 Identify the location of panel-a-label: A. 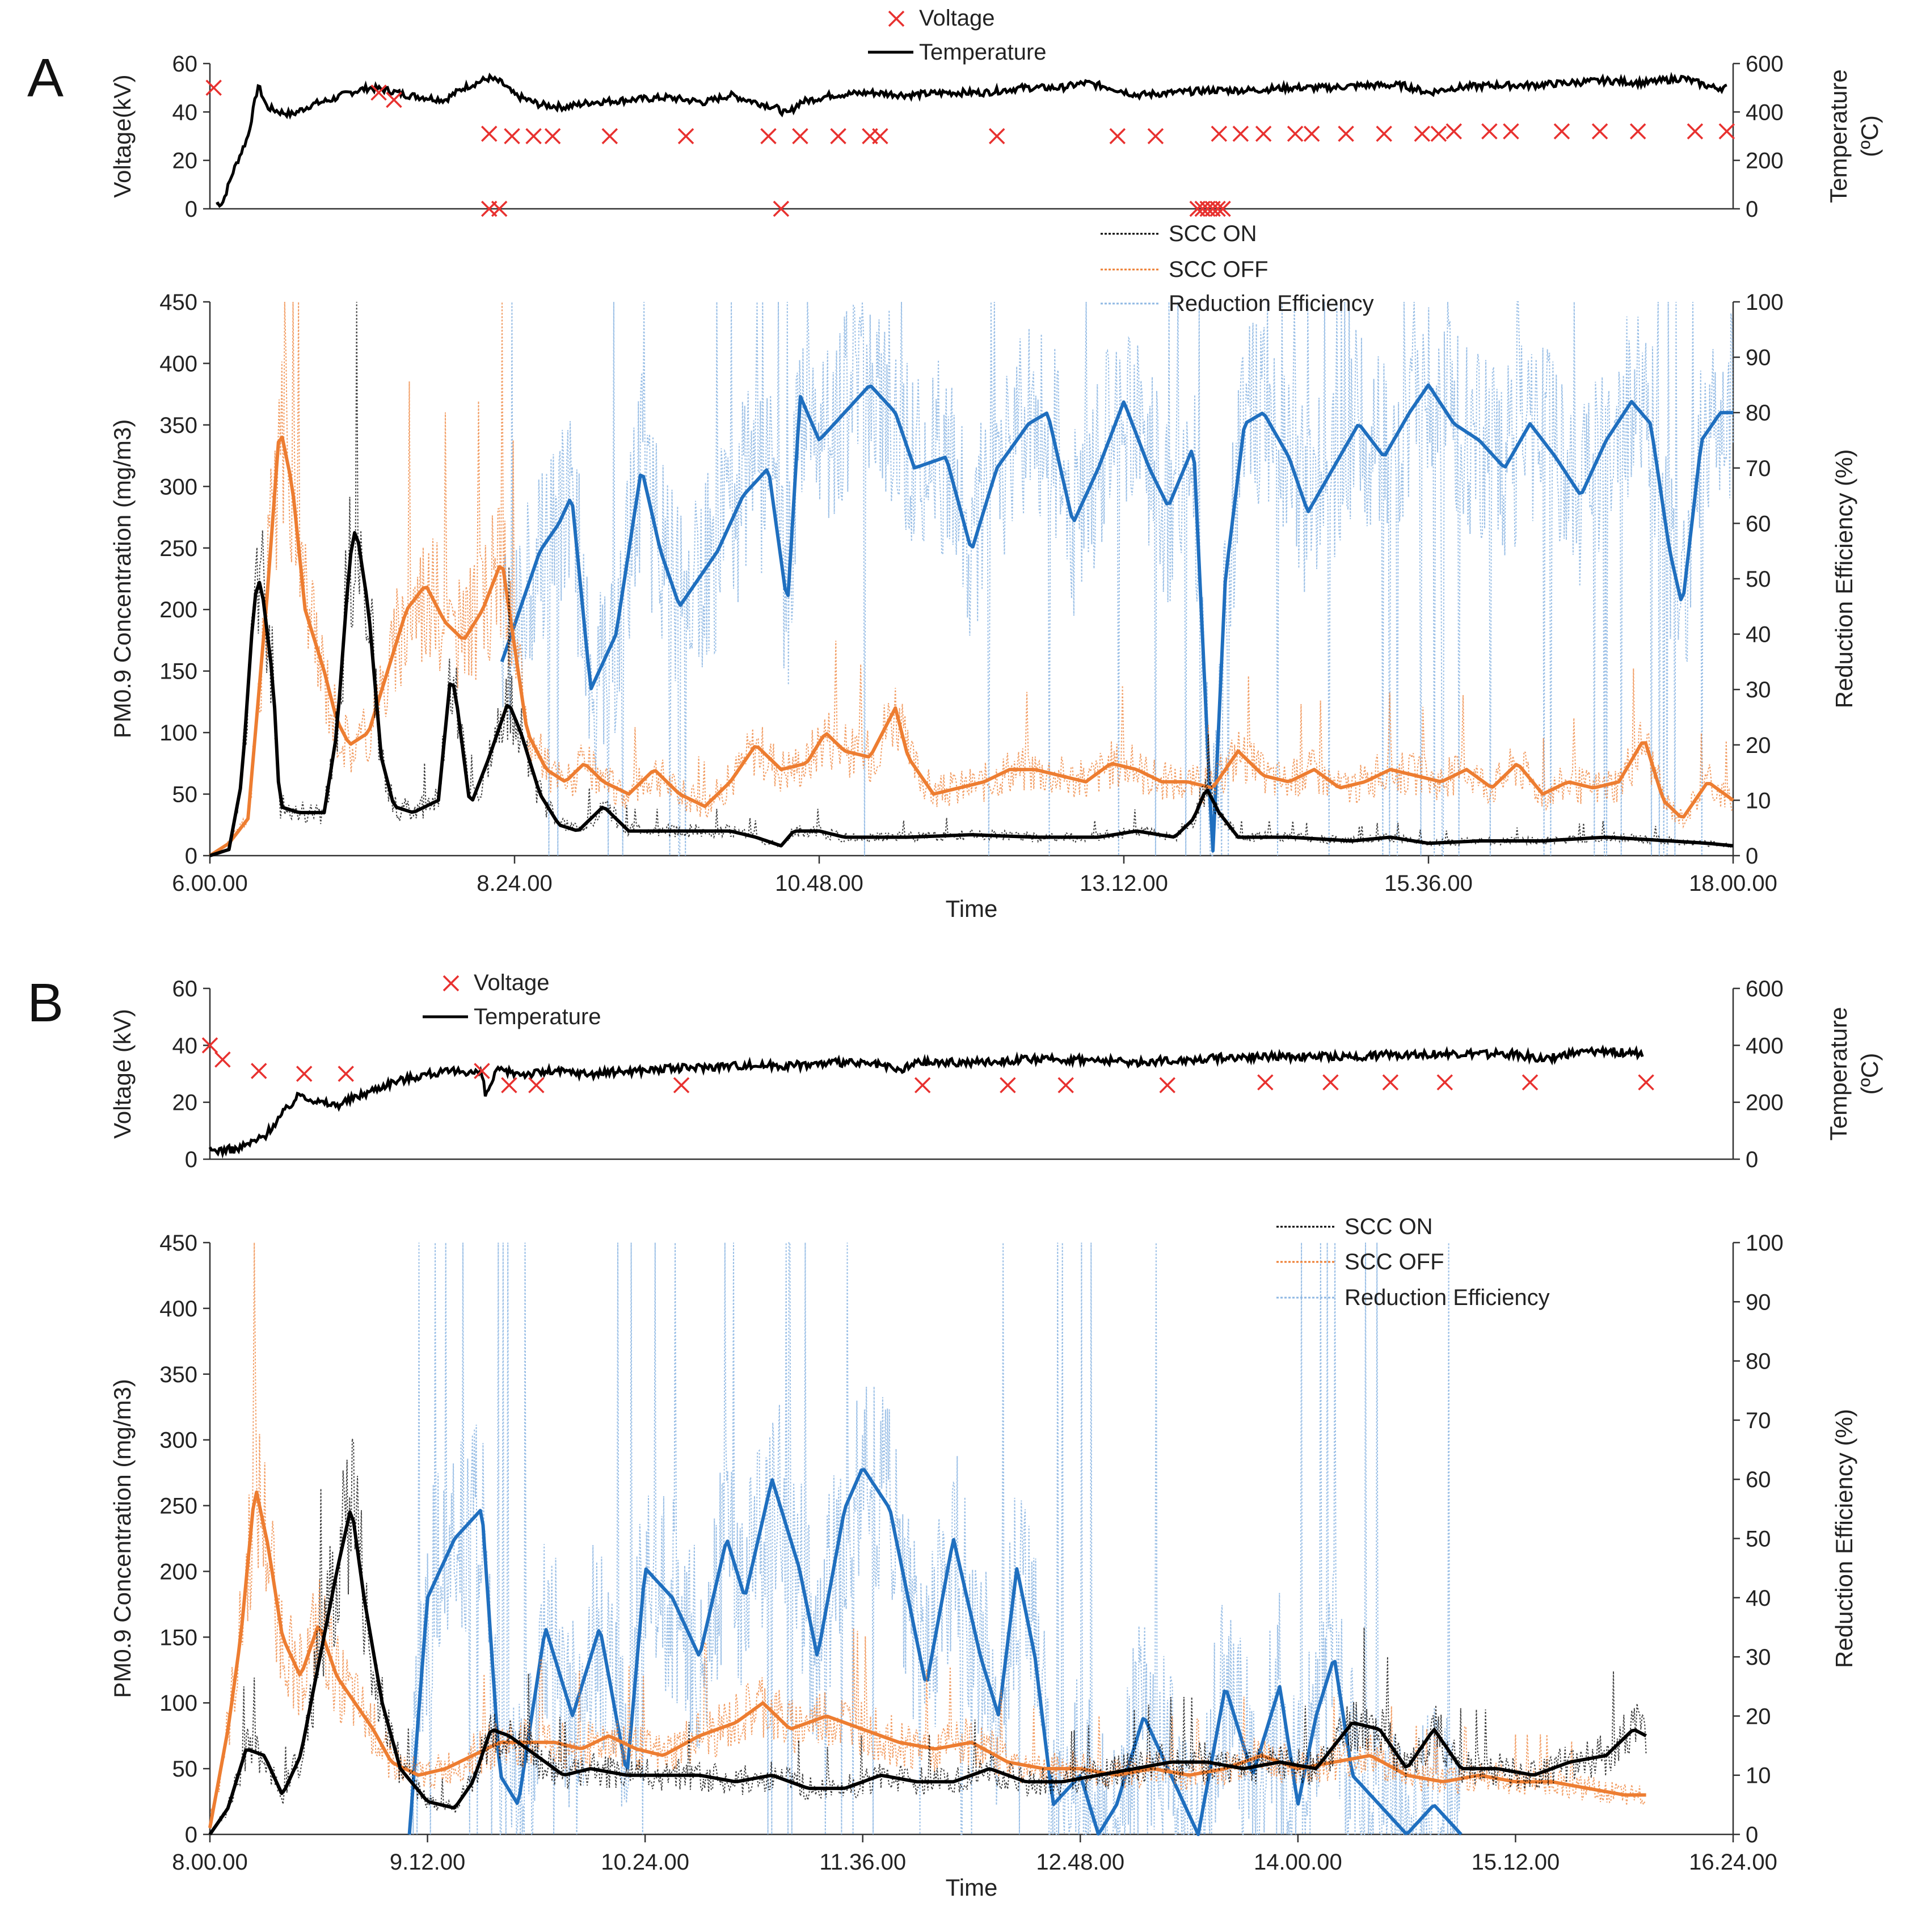
(45, 78).